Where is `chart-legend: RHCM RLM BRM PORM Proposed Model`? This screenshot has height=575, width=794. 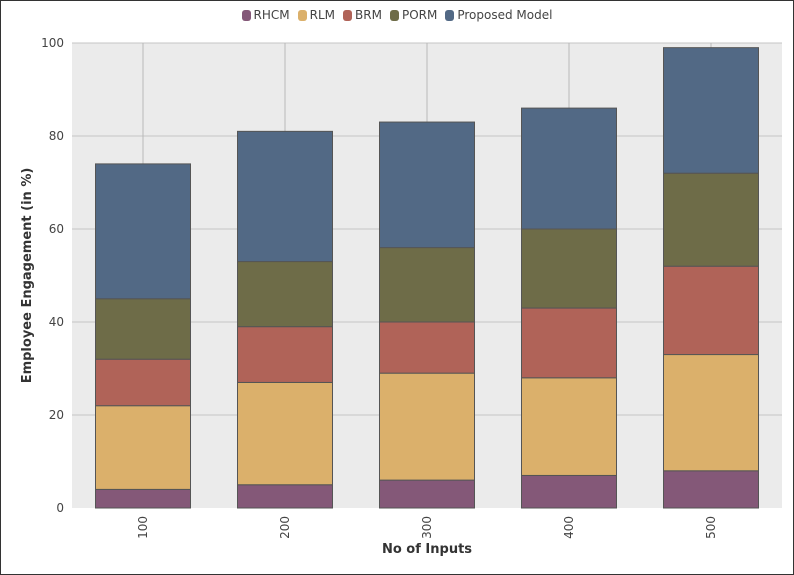
chart-legend: RHCM RLM BRM PORM Proposed Model is located at coordinates (397, 15).